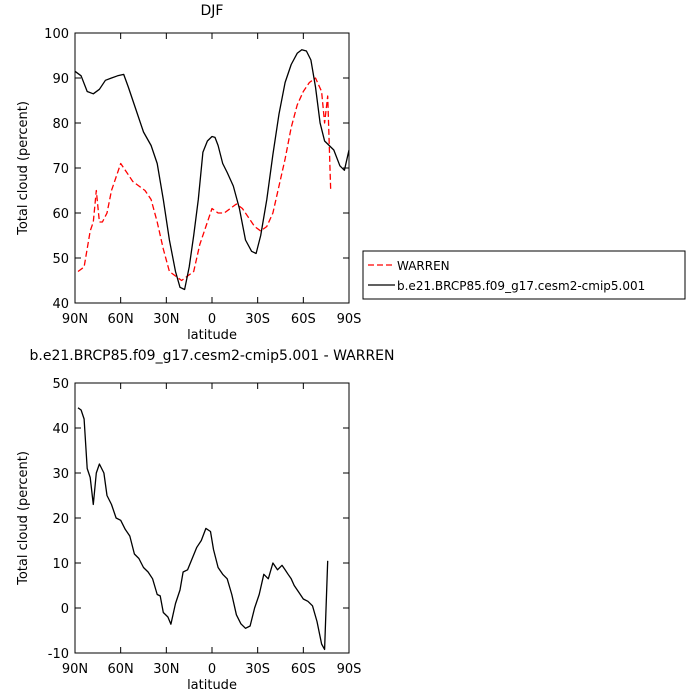  What do you see at coordinates (60, 214) in the screenshot?
I see `y-tick-label: 60` at bounding box center [60, 214].